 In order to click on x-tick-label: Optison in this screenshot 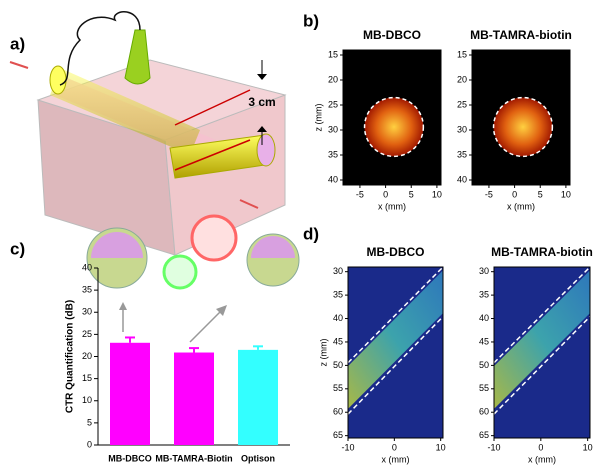, I will do `click(258, 458)`.